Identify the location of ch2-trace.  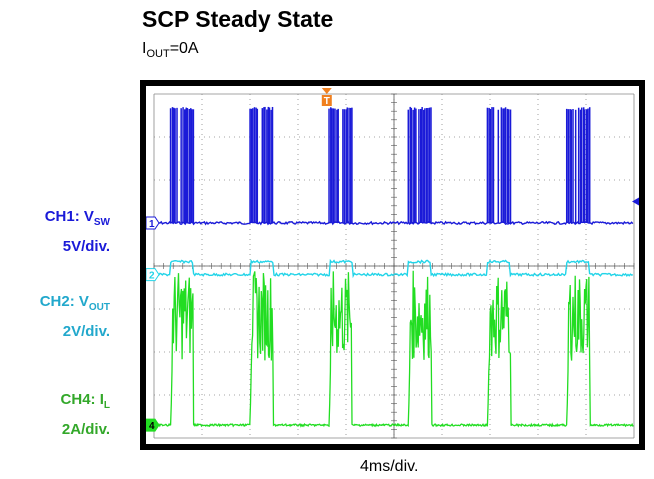
(393, 268).